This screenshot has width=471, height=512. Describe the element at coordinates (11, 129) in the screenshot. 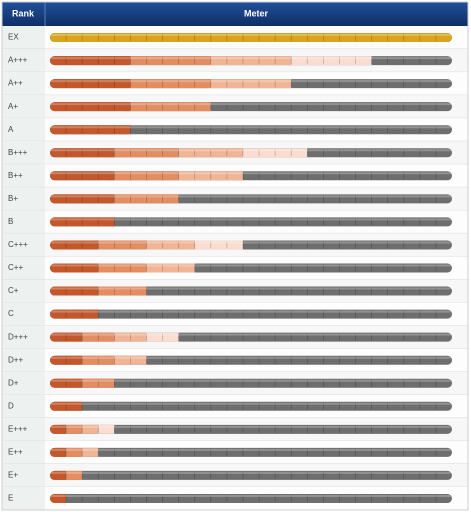

I see `rank-label: A` at that location.